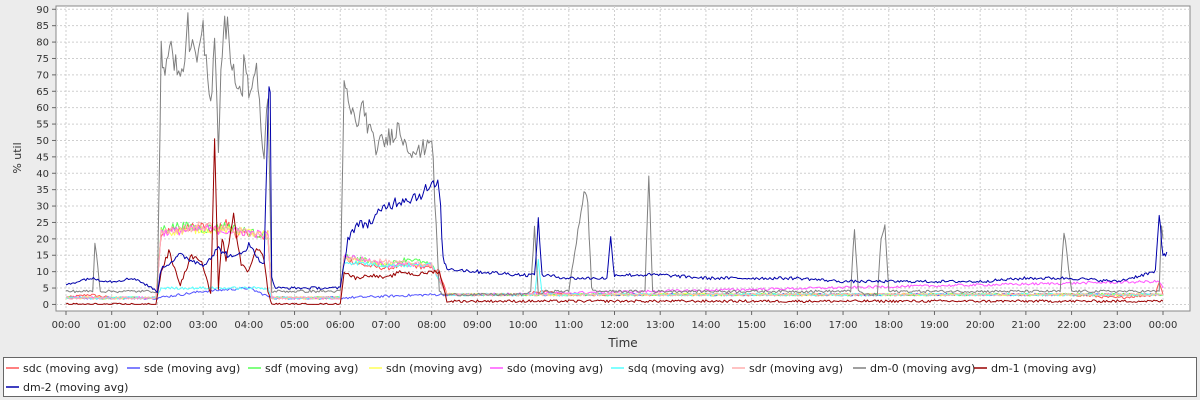 This screenshot has width=1200, height=400. I want to click on y-tick-label: 85, so click(42, 26).